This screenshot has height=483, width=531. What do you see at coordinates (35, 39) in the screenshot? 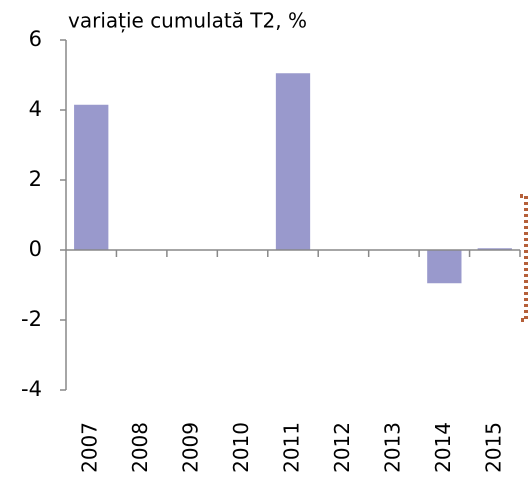
I see `y-tick-label: 6` at bounding box center [35, 39].